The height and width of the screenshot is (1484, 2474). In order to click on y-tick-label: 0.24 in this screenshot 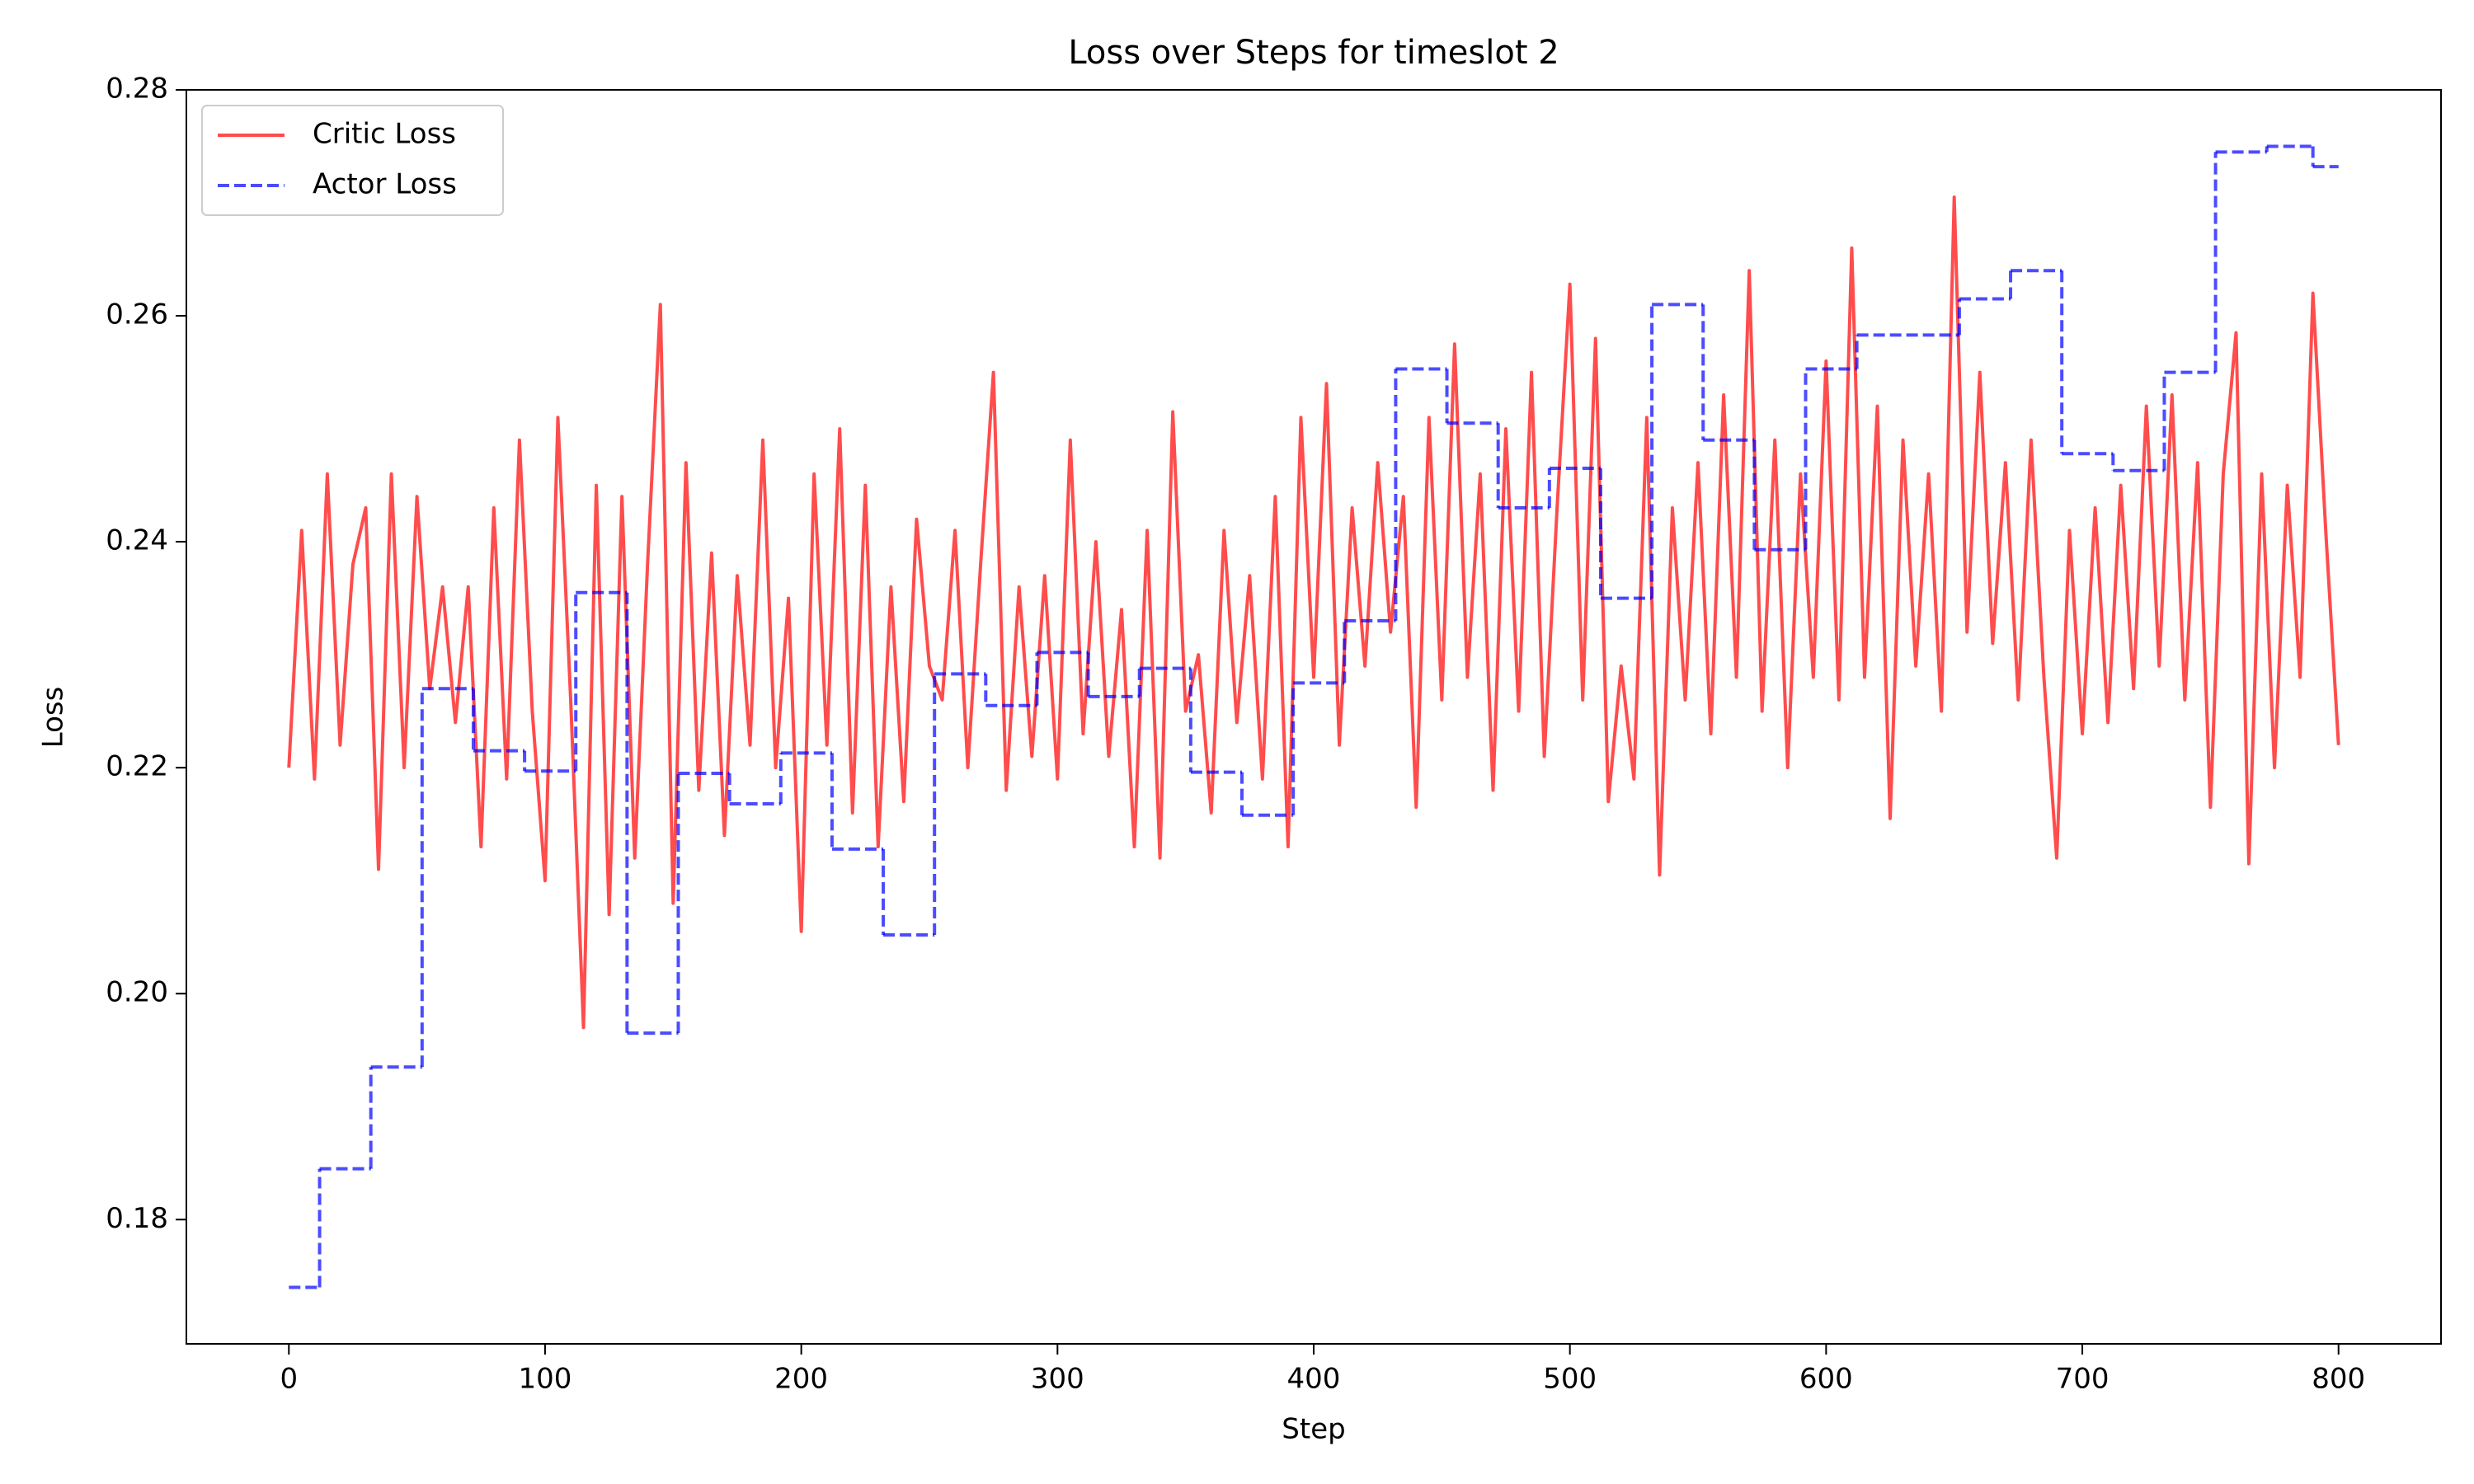, I will do `click(137, 540)`.